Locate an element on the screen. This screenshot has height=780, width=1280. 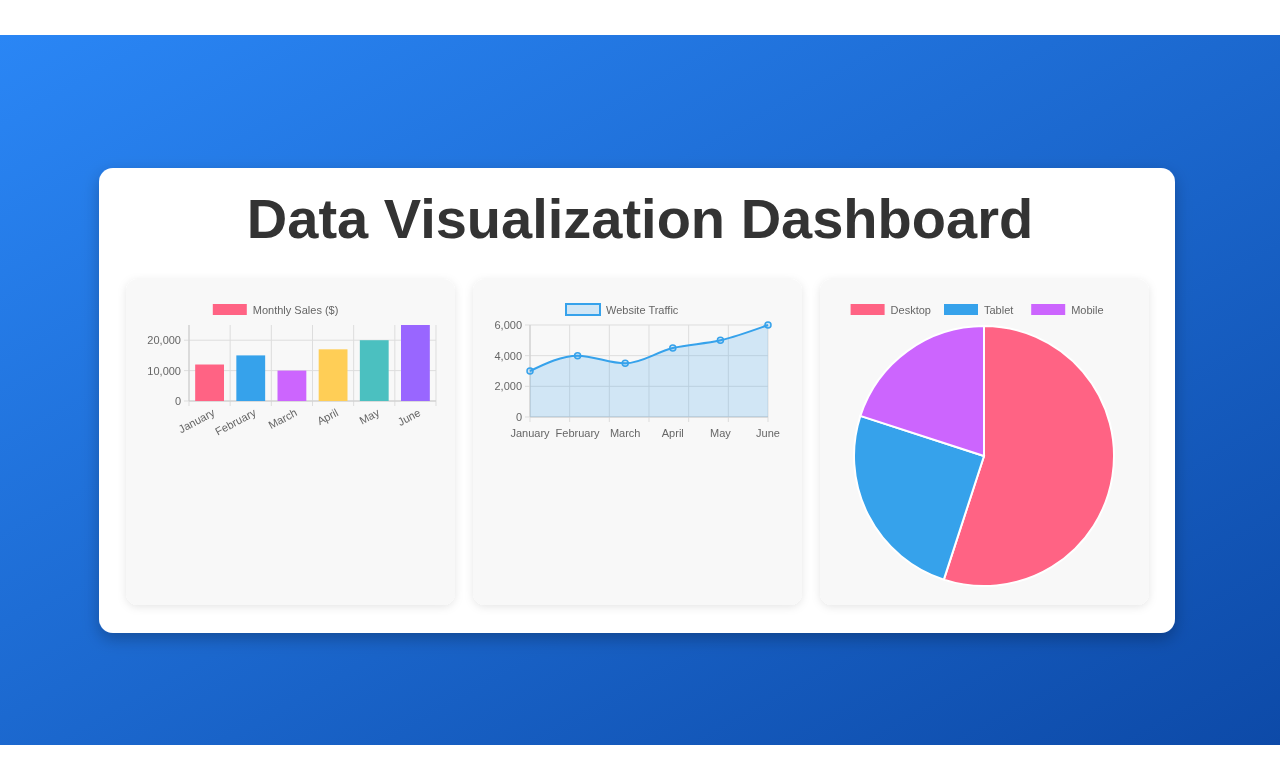
y-tick-label: 4,000 is located at coordinates (508, 355).